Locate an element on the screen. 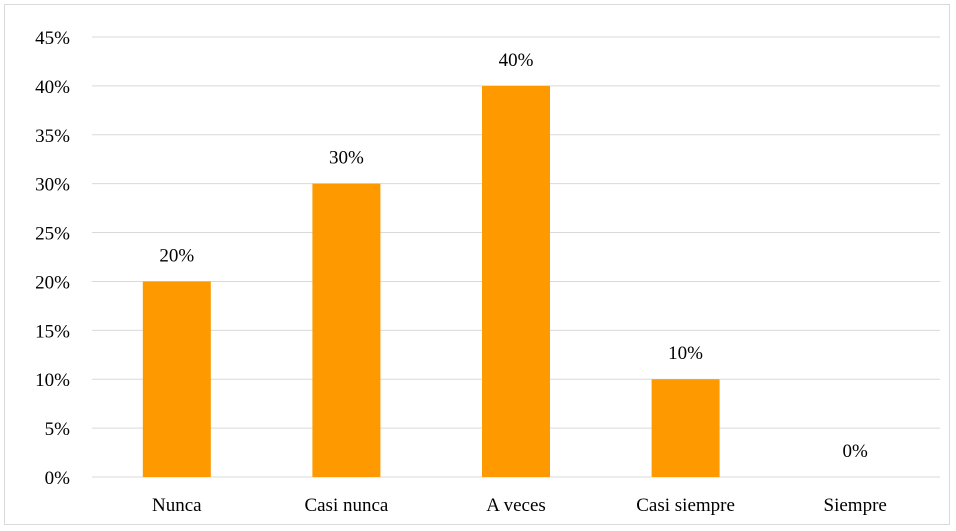  y-tick-label: 45% is located at coordinates (52, 38).